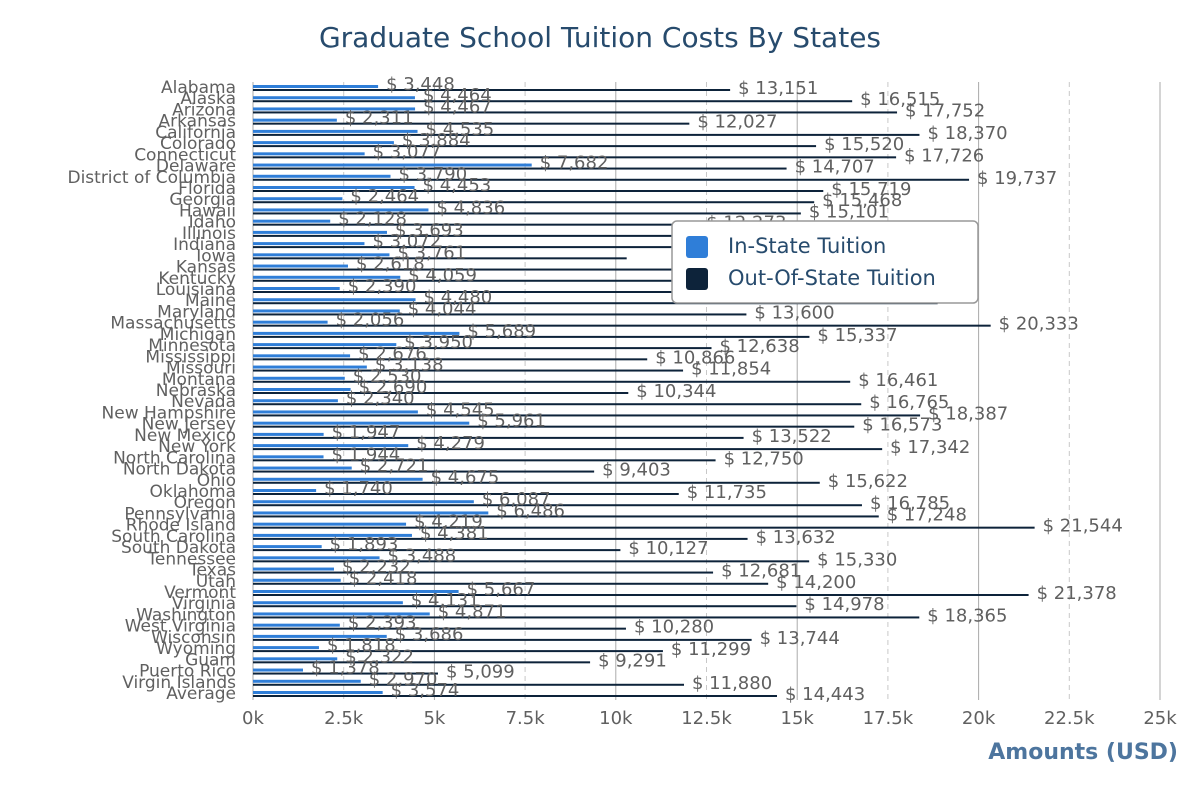 The width and height of the screenshot is (1200, 804). What do you see at coordinates (366, 432) in the screenshot?
I see `data-label: $ 1,947` at bounding box center [366, 432].